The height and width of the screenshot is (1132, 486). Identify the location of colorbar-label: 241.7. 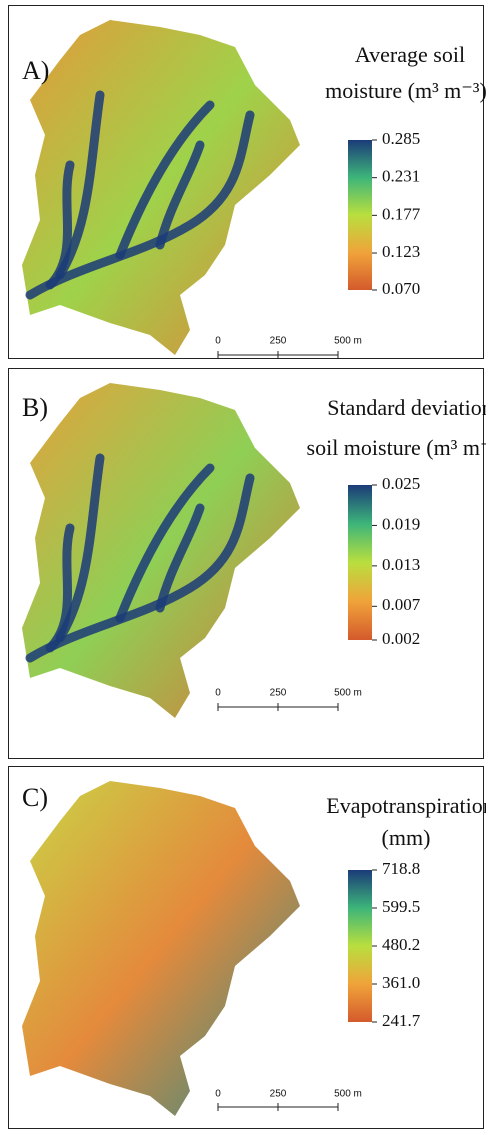
(401, 1020).